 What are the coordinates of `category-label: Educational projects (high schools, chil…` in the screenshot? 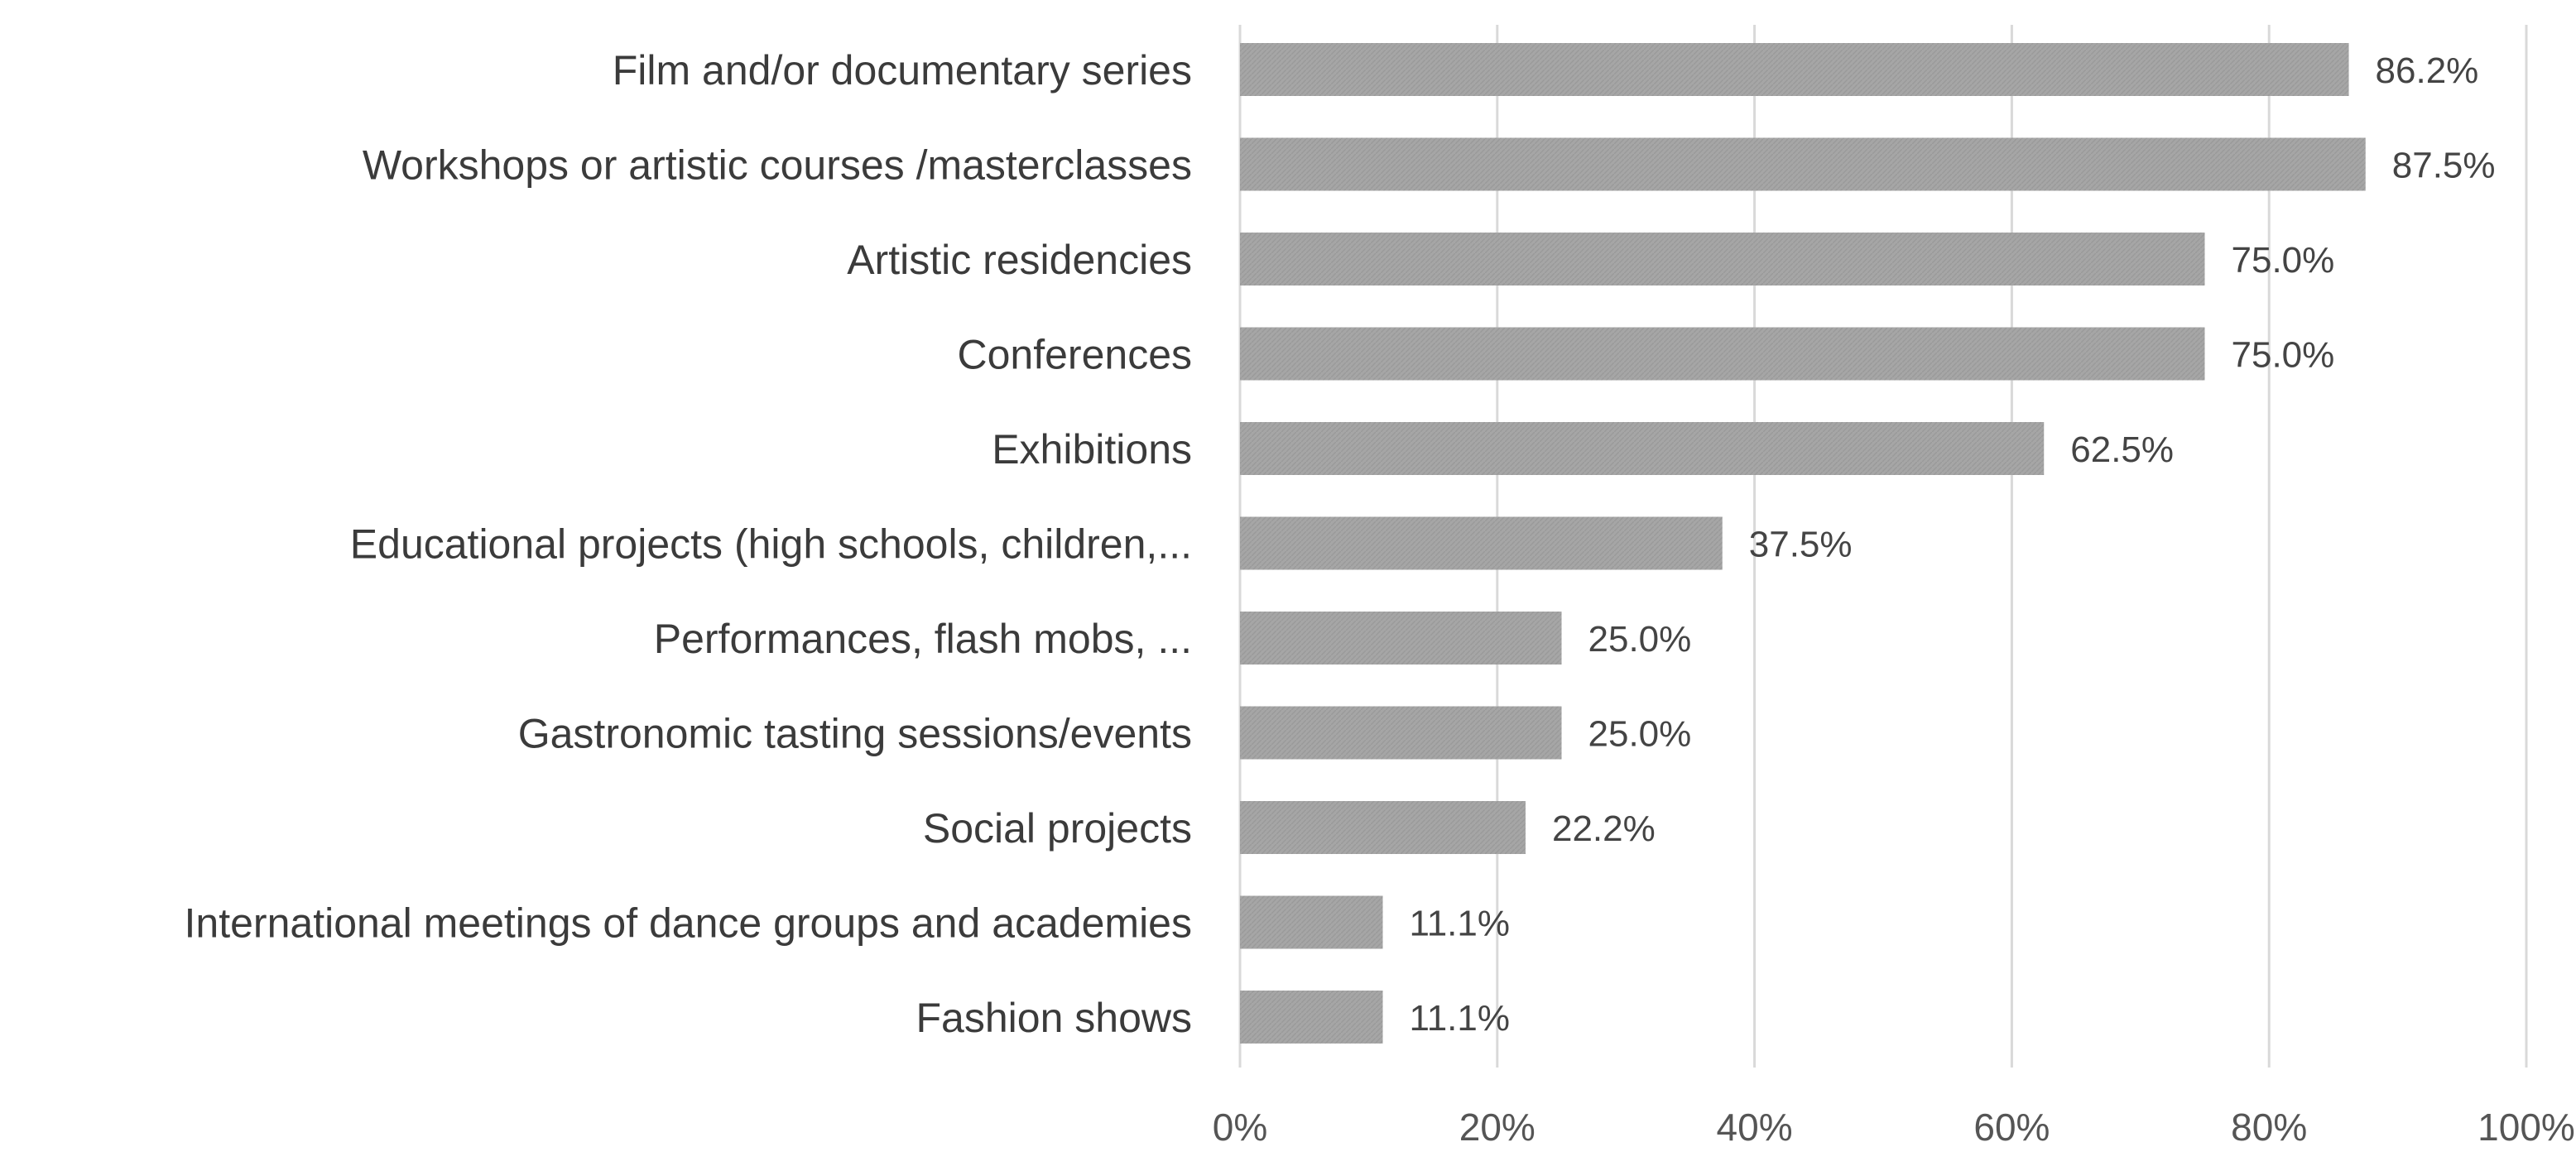 It's located at (771, 544).